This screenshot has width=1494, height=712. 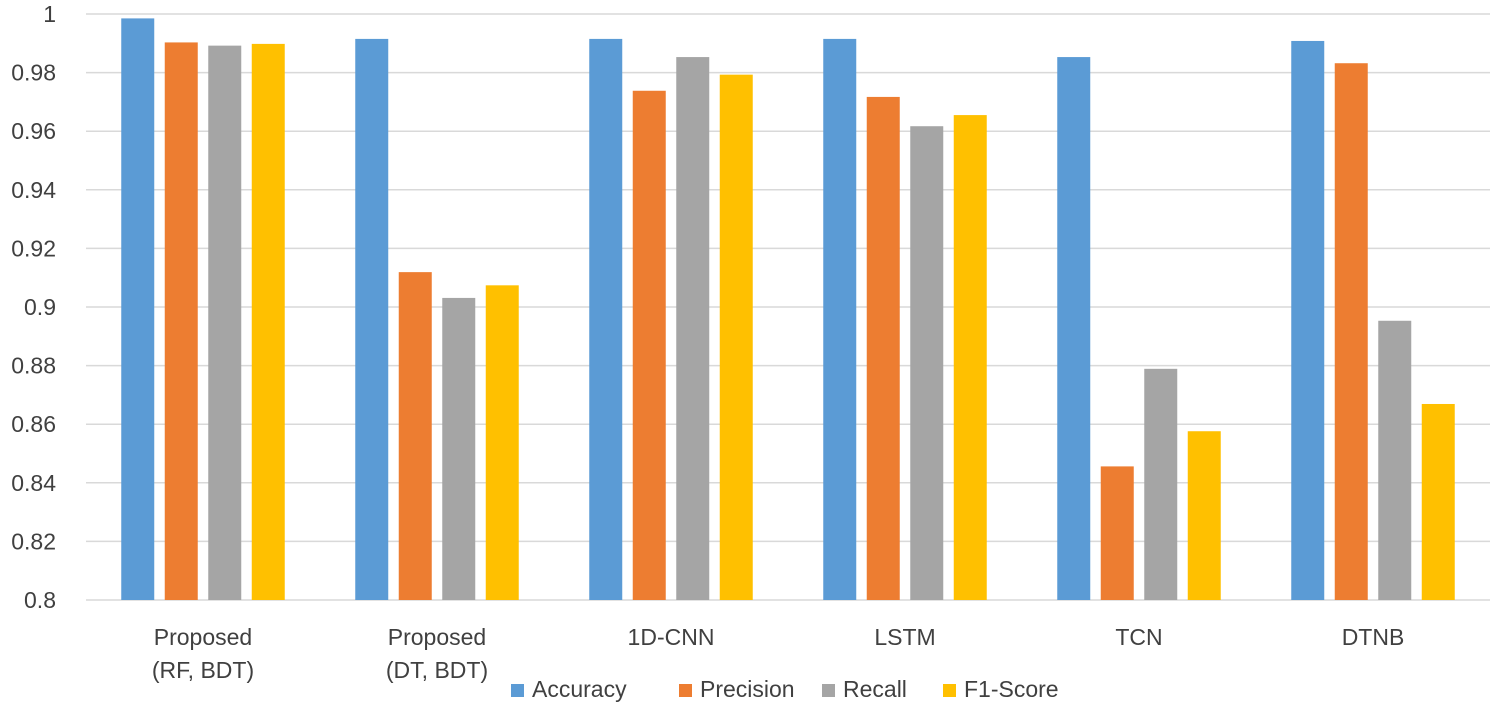 I want to click on legend: Accuracy Precision Recall F1-Score, so click(x=785, y=689).